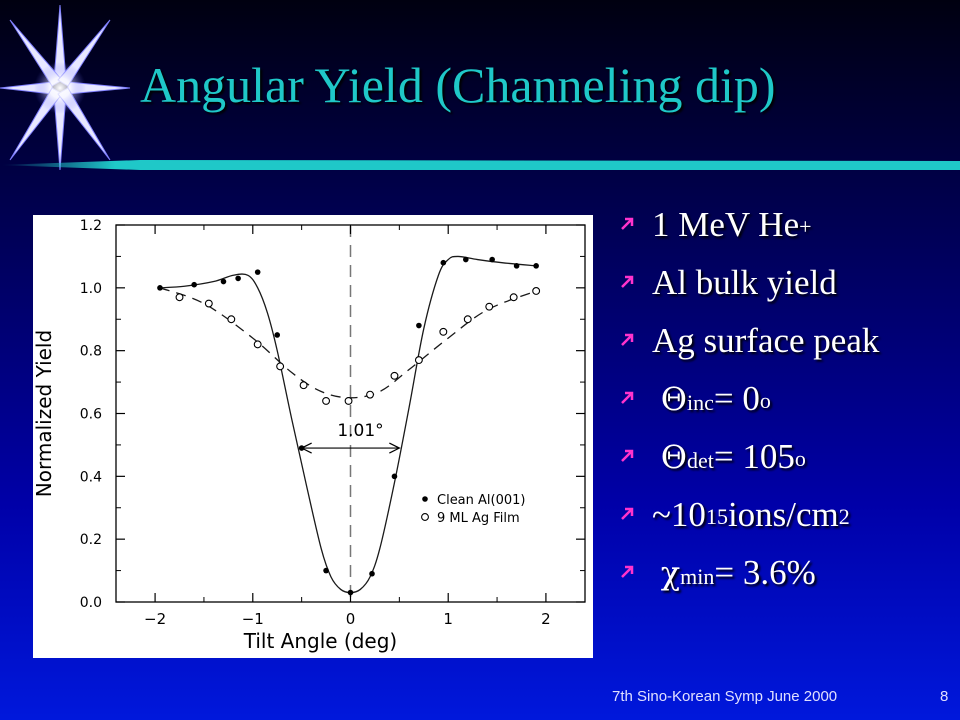 This screenshot has width=960, height=720. I want to click on fwhm-right-arrowhead, so click(395, 448).